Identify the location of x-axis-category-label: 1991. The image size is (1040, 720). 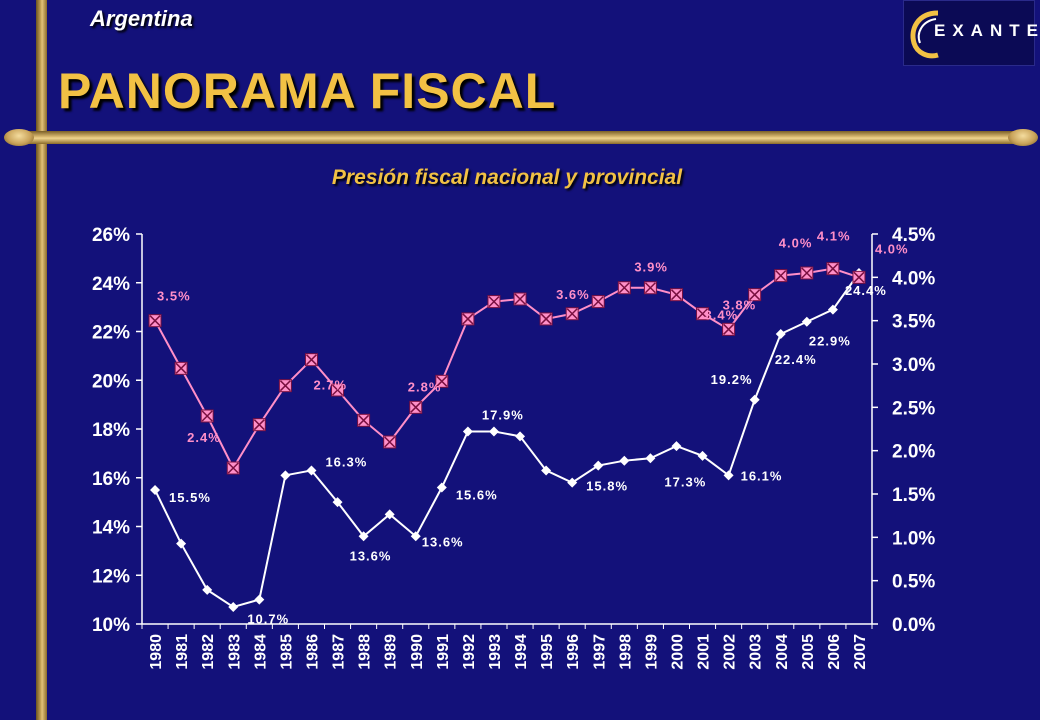
(443, 652).